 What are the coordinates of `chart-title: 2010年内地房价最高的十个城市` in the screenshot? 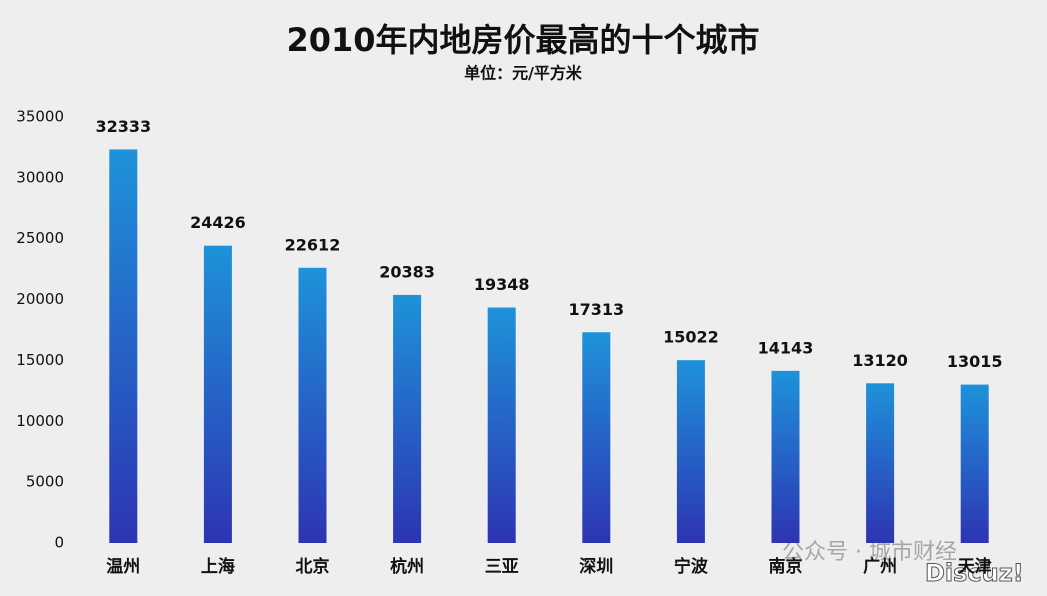 It's located at (522, 40).